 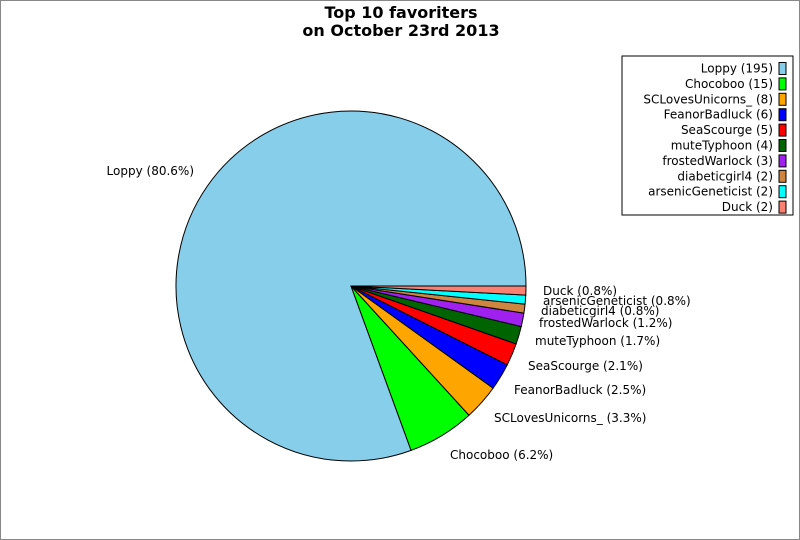 I want to click on slice-label-mutetyphoon: muteTyphoon (1.7%), so click(x=597, y=341).